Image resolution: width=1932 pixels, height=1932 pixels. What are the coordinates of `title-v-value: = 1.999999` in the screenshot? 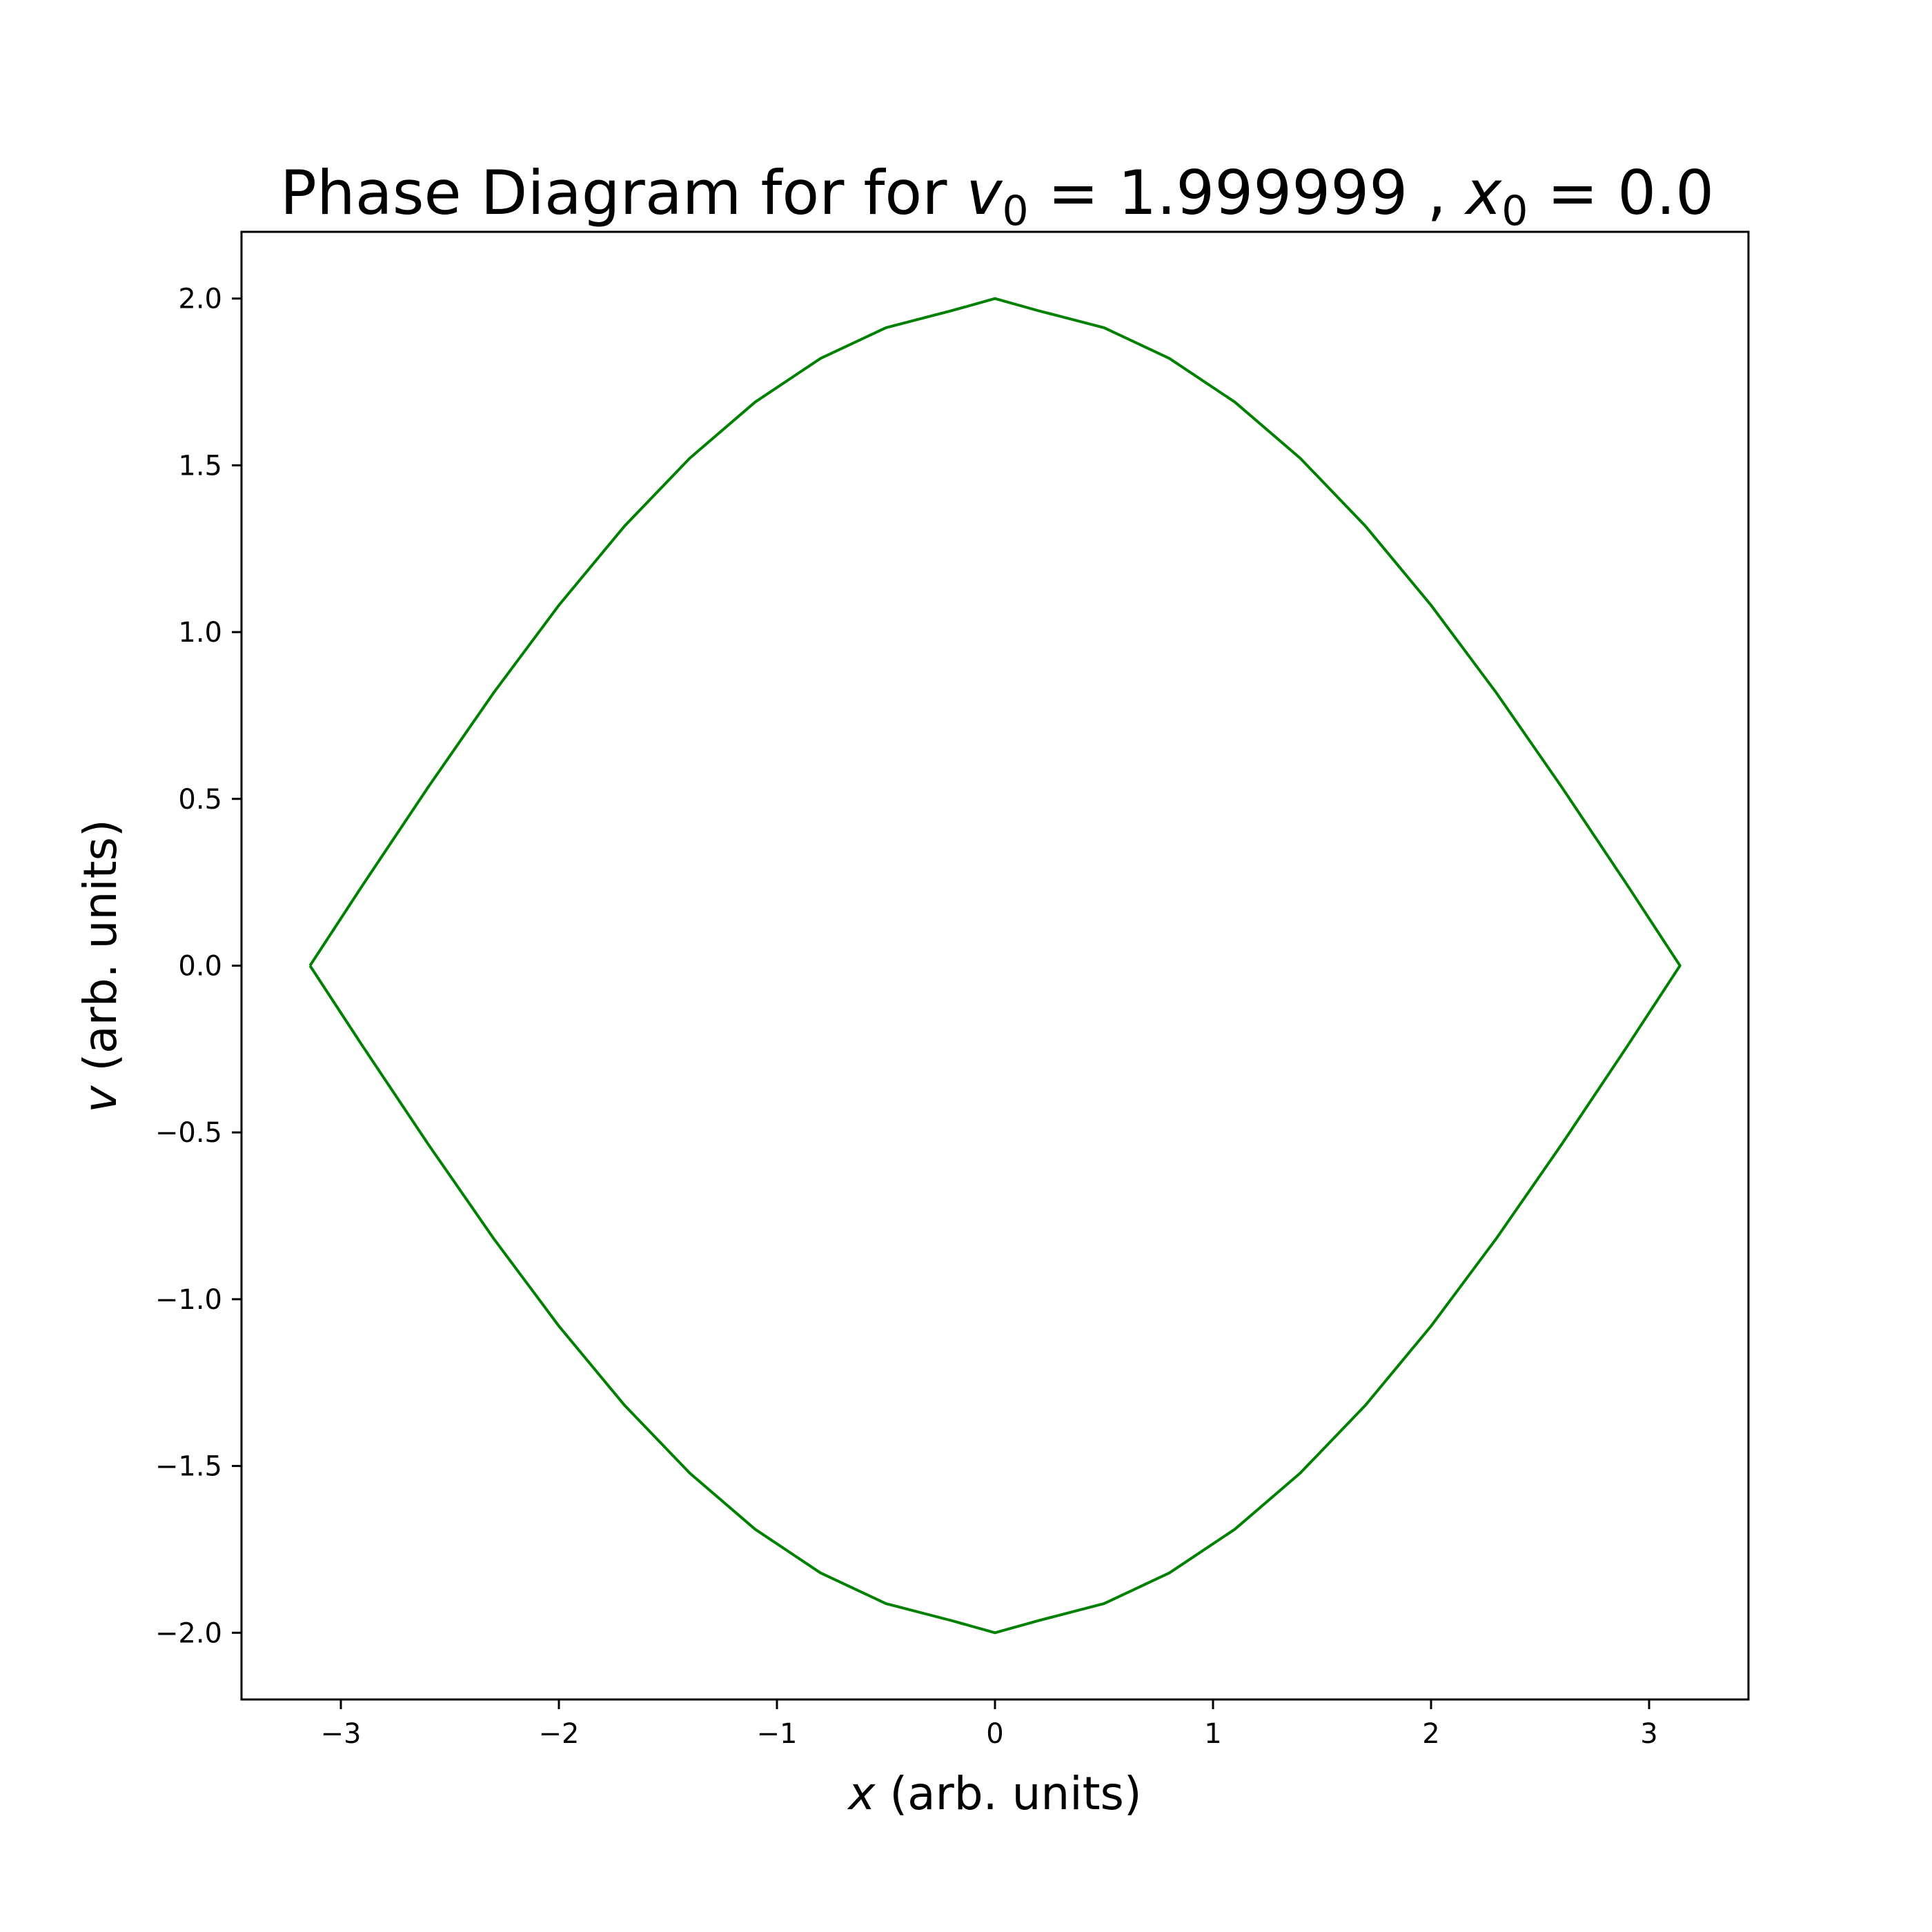 It's located at (1218, 192).